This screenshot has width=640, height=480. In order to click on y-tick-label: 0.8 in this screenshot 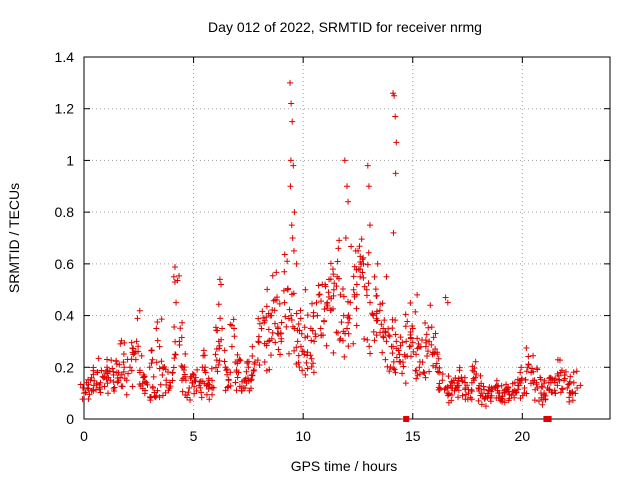, I will do `click(65, 212)`.